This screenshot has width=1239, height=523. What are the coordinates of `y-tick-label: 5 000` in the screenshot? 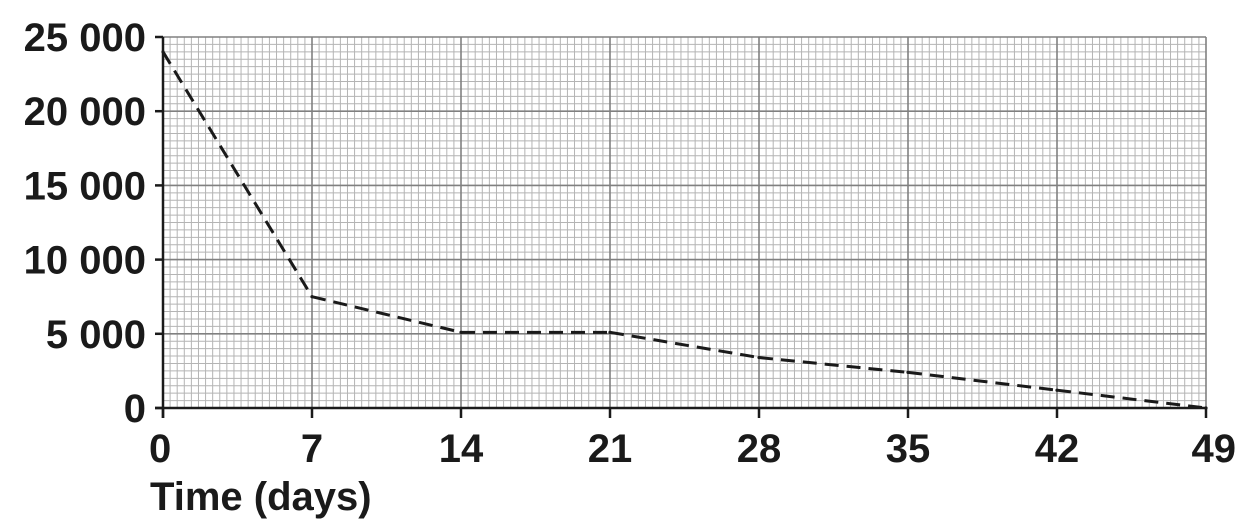 It's located at (96, 335).